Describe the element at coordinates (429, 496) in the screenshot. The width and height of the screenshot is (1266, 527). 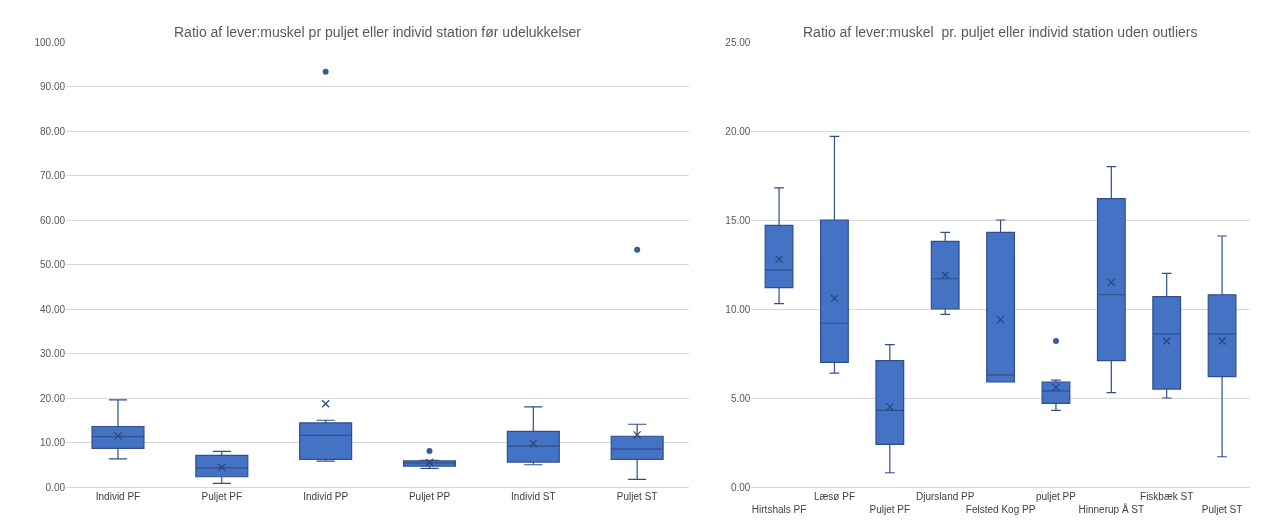
I see `x-tick-label: Puljet PP` at that location.